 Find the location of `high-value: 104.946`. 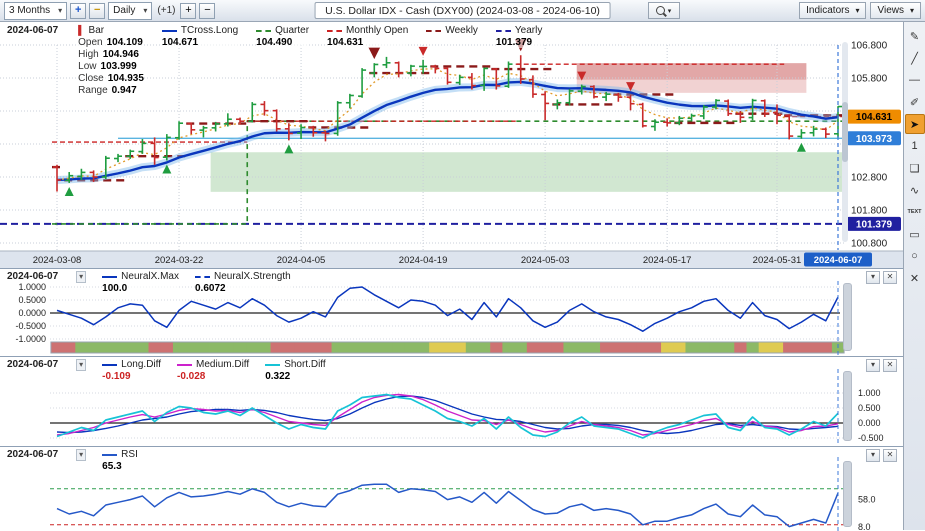

high-value: 104.946 is located at coordinates (120, 54).